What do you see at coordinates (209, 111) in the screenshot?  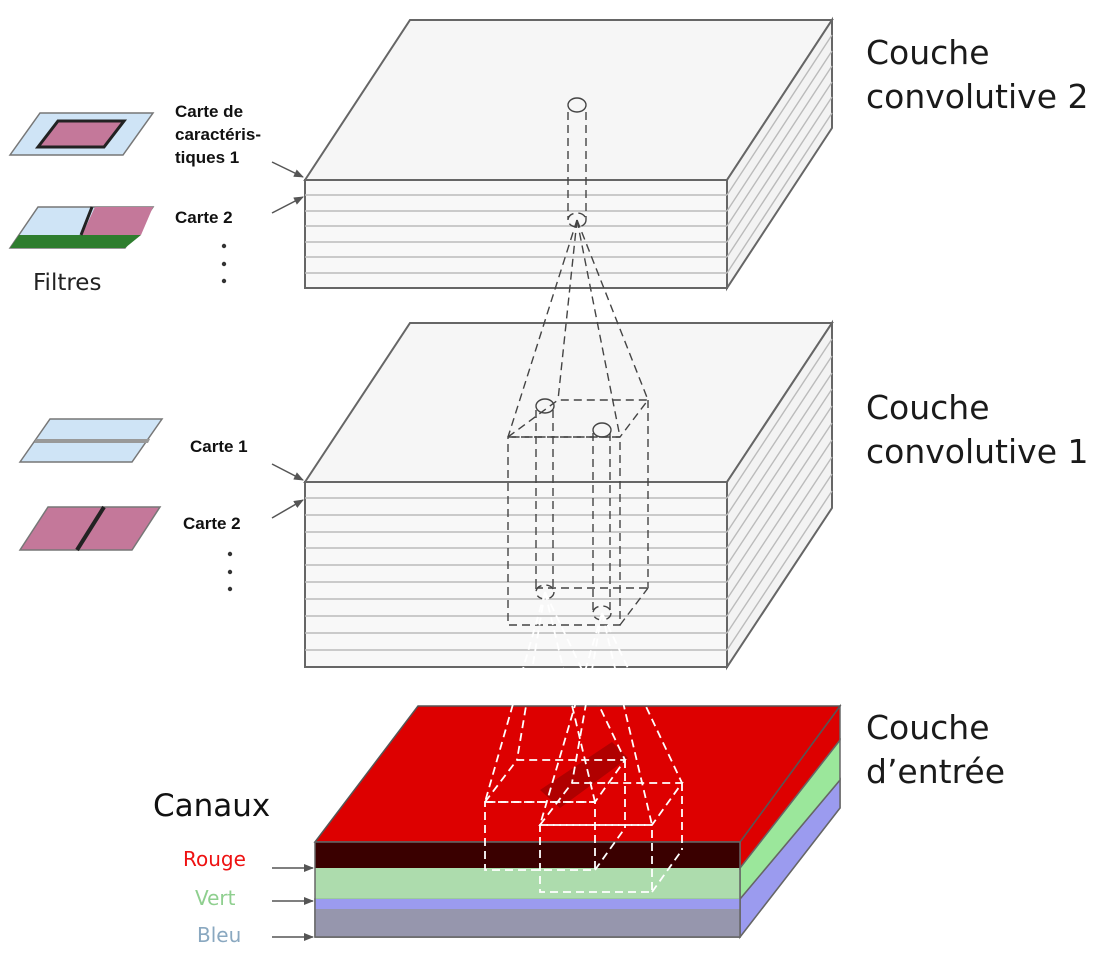 I see `conv2-map1-line1: Carte de` at bounding box center [209, 111].